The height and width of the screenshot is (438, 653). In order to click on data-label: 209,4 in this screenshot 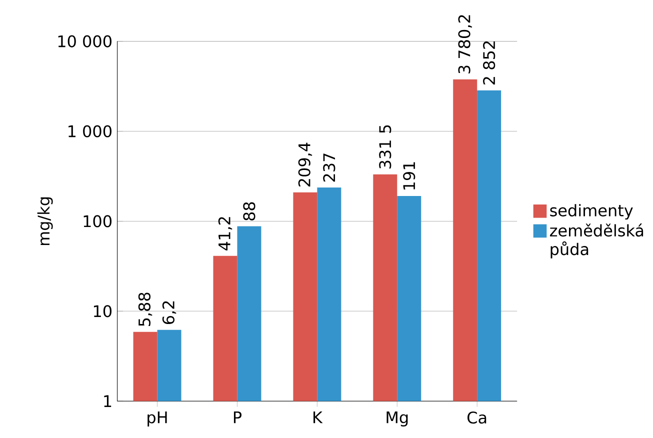, I will do `click(305, 164)`.